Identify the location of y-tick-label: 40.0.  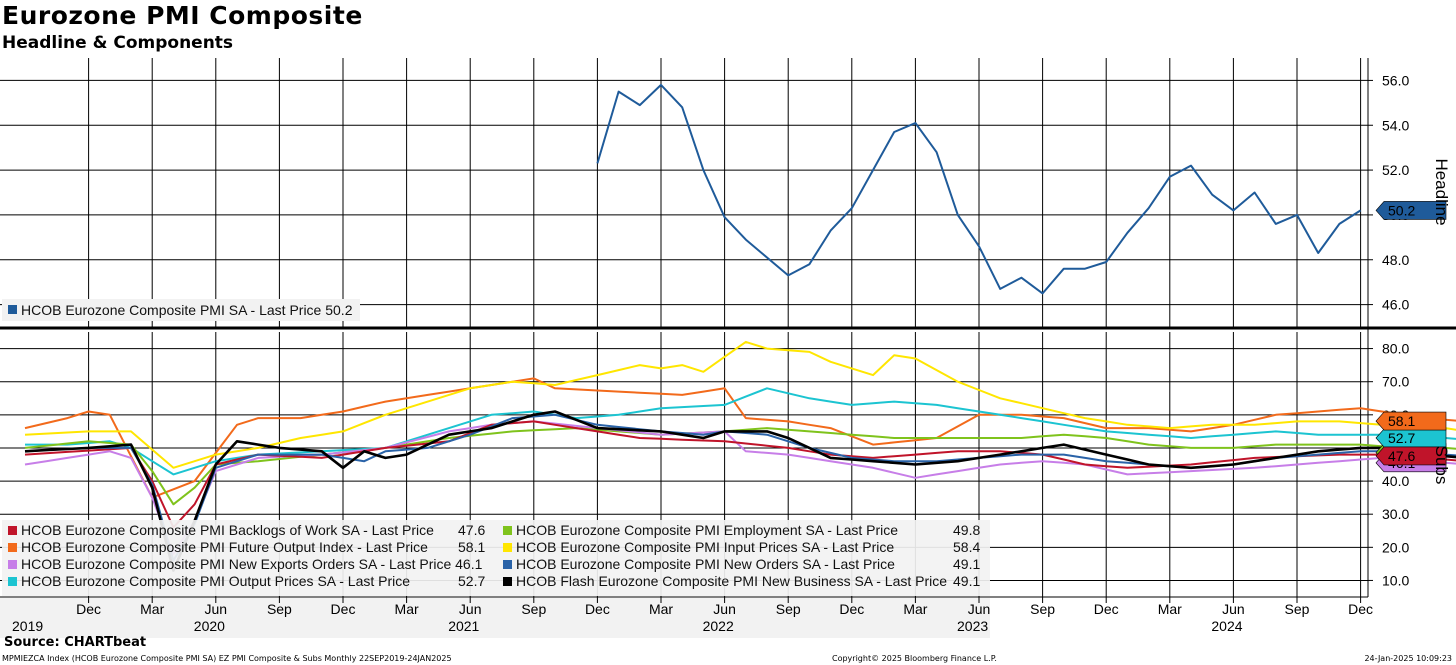
(1395, 481).